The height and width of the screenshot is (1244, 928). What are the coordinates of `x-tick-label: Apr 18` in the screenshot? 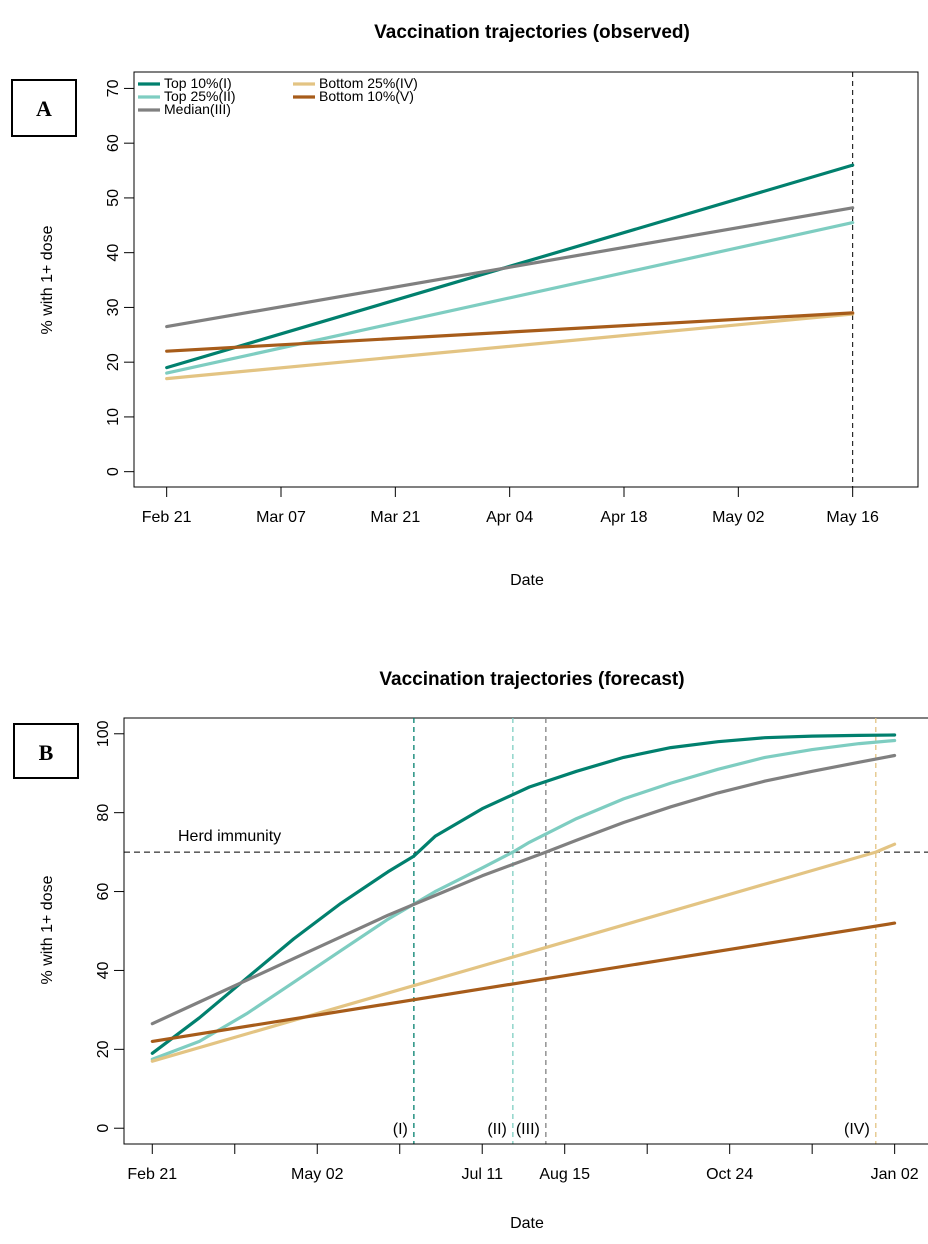 It's located at (623, 517).